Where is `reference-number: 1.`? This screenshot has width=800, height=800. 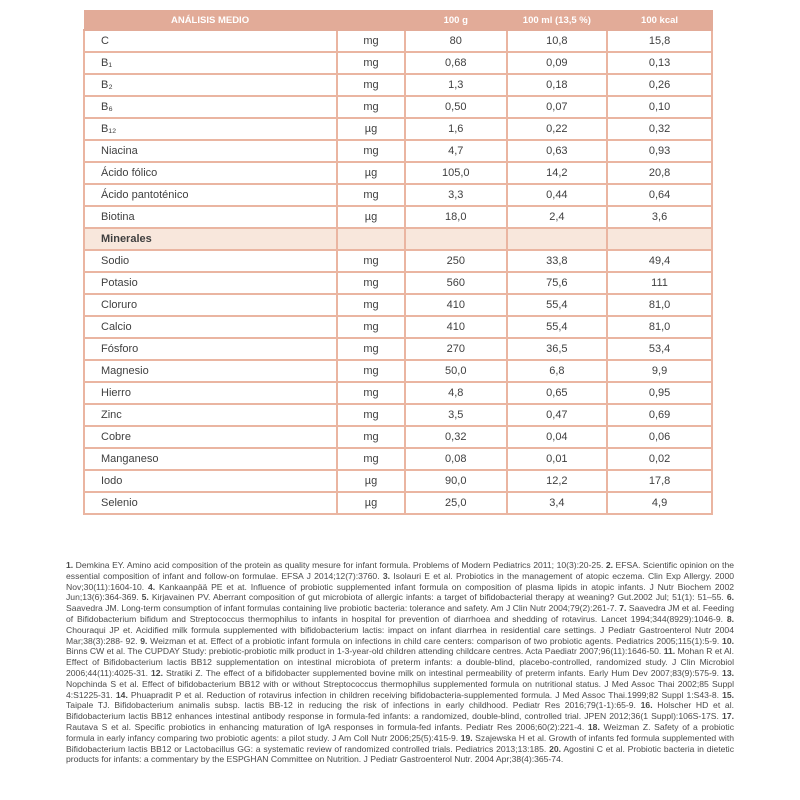 reference-number: 1. is located at coordinates (70, 565).